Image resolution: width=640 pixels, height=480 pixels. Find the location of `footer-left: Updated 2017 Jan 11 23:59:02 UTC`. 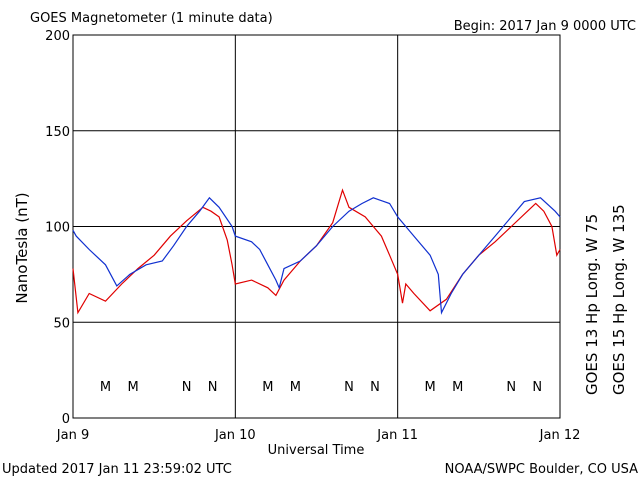

footer-left: Updated 2017 Jan 11 23:59:02 UTC is located at coordinates (117, 469).